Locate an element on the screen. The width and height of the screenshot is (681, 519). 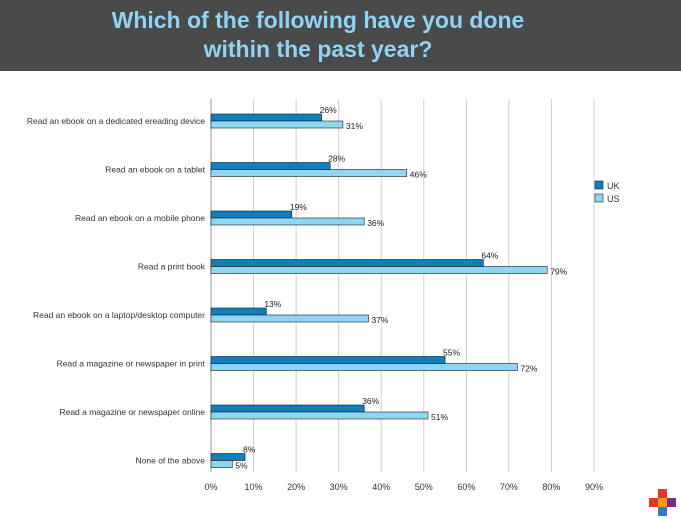
x-tick-label: 80% is located at coordinates (551, 487).